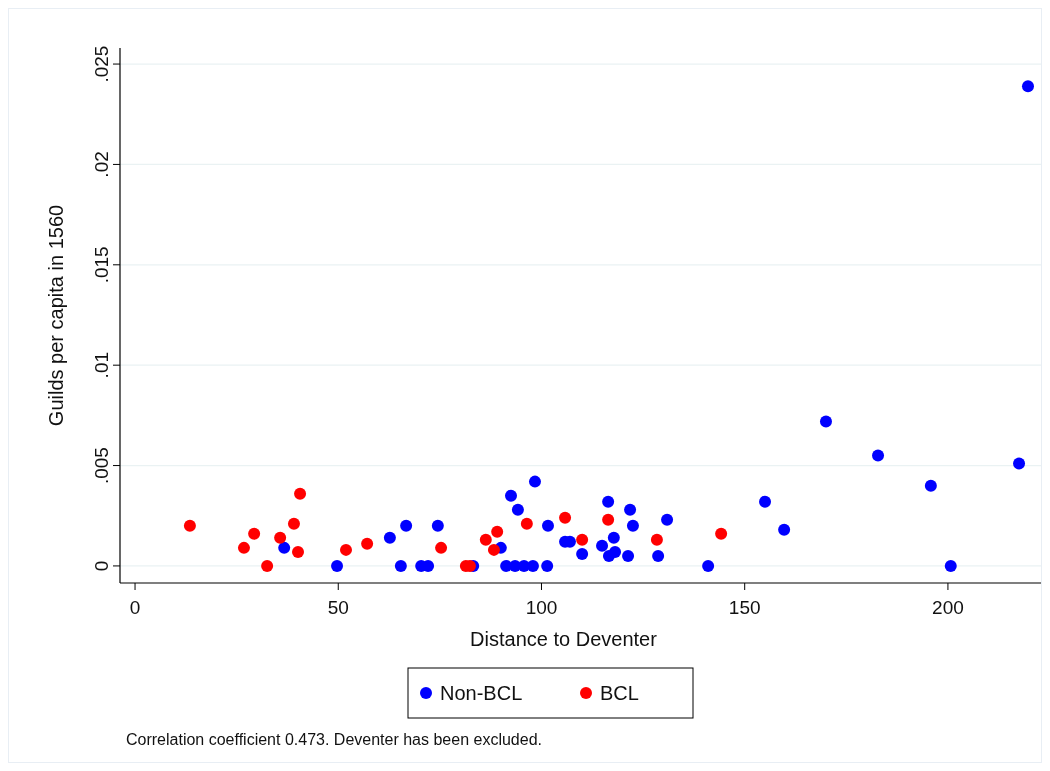 The image size is (1050, 771). What do you see at coordinates (948, 607) in the screenshot?
I see `x-tick-label: 200` at bounding box center [948, 607].